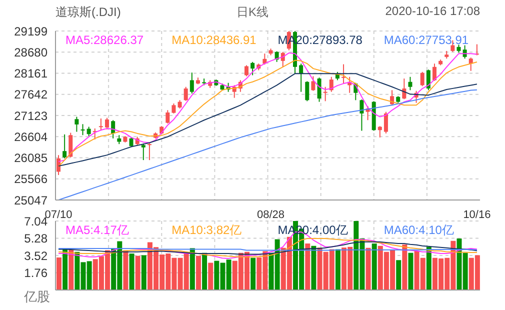  Describe the element at coordinates (477, 215) in the screenshot. I see `x-tick-label: 10/16` at that location.